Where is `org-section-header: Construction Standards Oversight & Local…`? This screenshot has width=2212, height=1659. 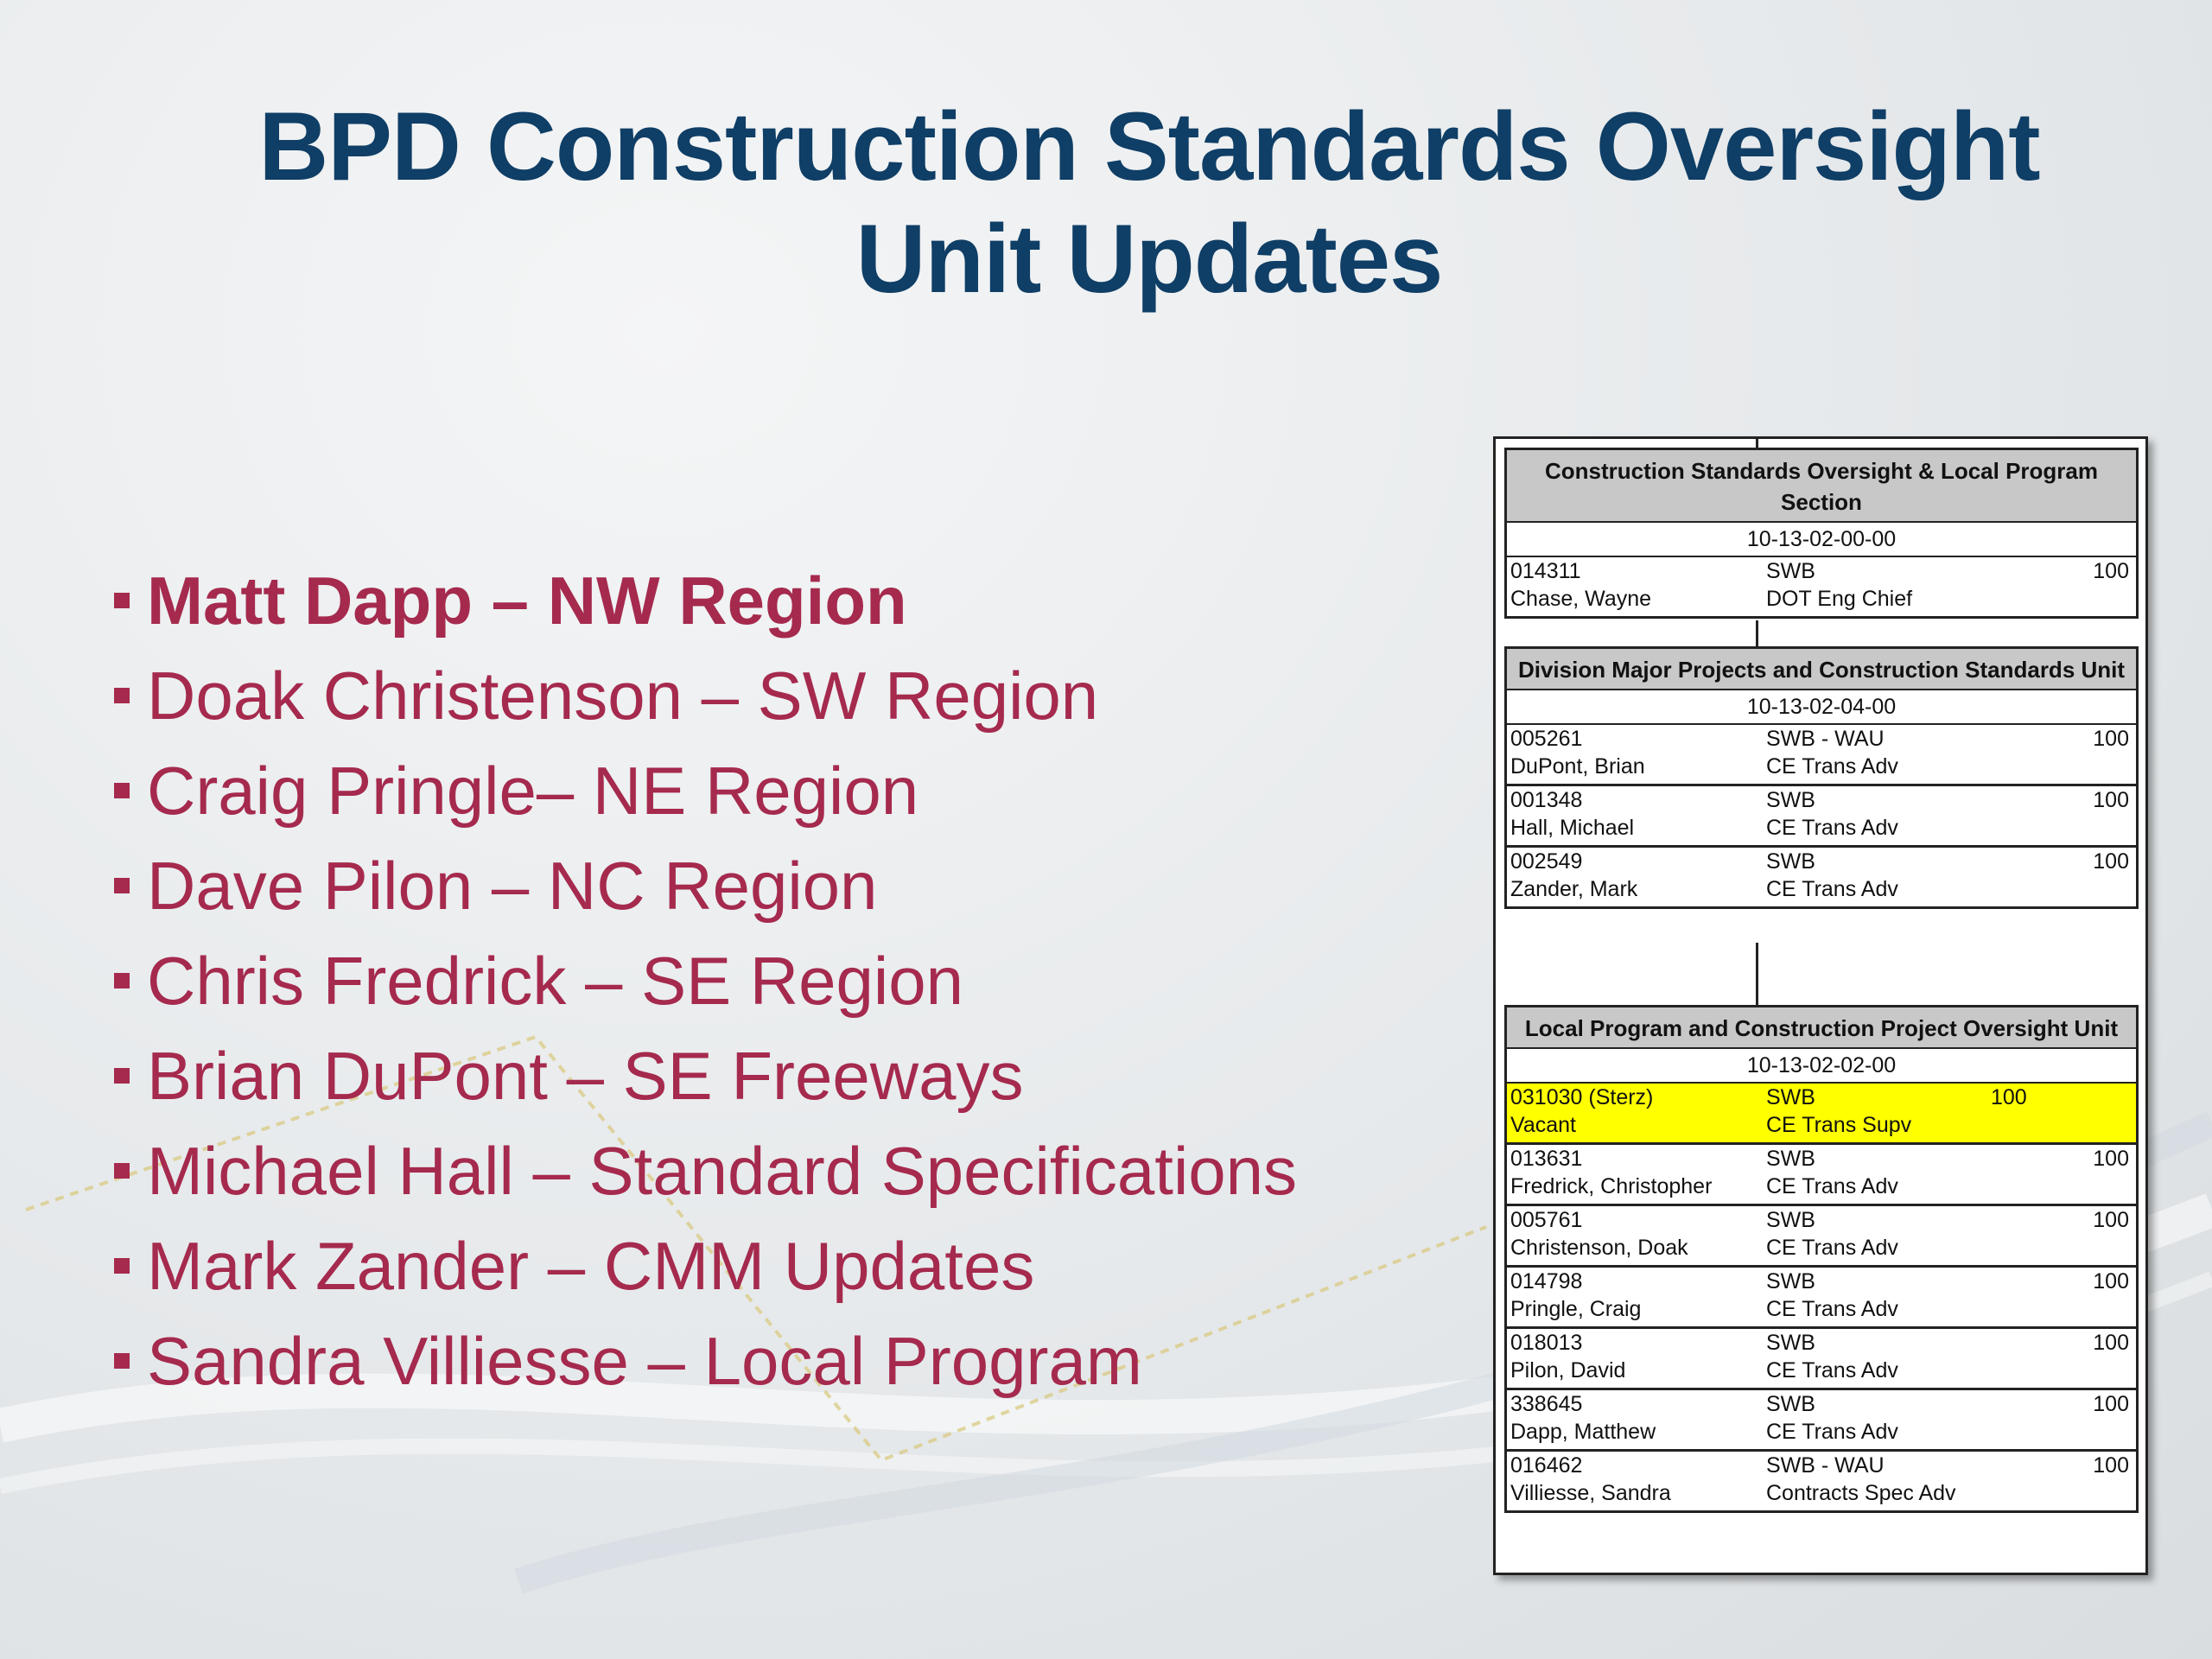 org-section-header: Construction Standards Oversight & Local… is located at coordinates (1821, 486).